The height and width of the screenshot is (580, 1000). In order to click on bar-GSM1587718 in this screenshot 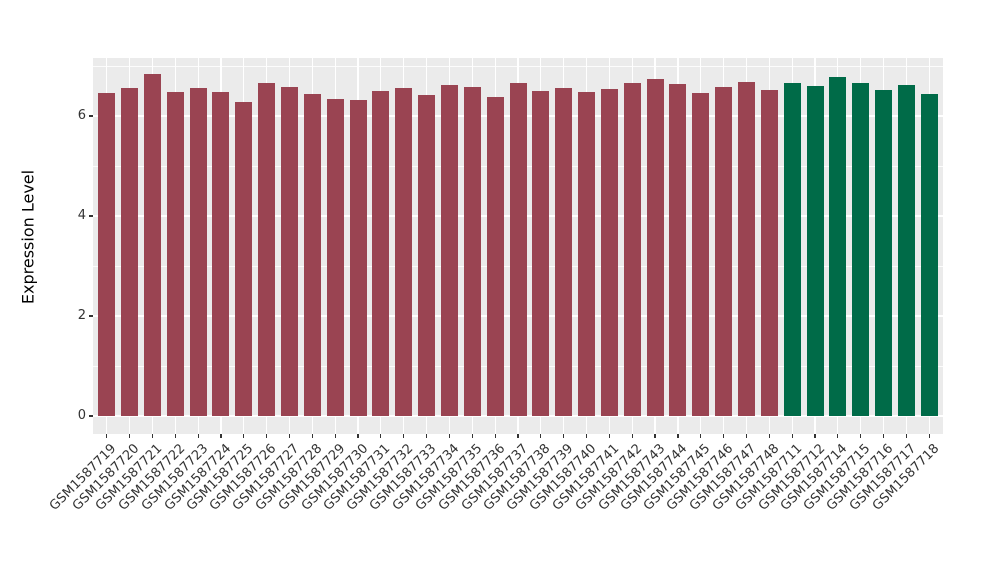, I will do `click(929, 255)`.